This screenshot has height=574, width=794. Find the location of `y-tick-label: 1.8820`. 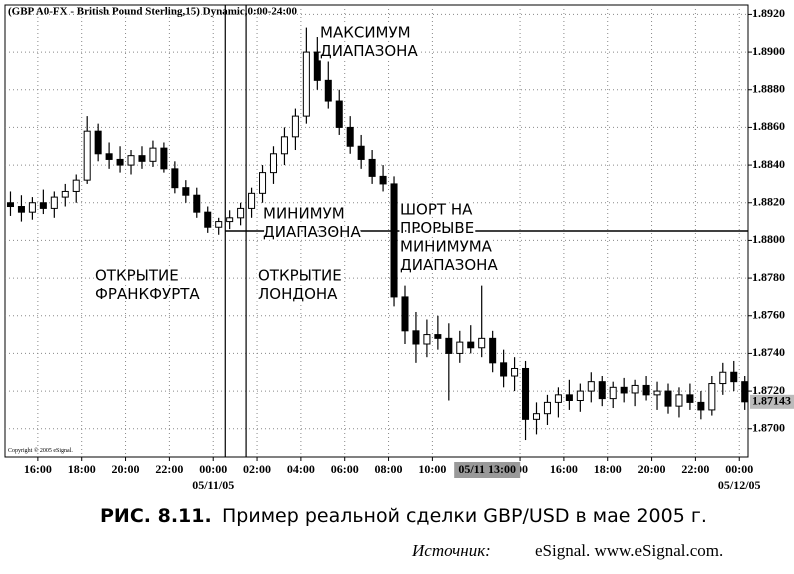

y-tick-label: 1.8820 is located at coordinates (768, 202).